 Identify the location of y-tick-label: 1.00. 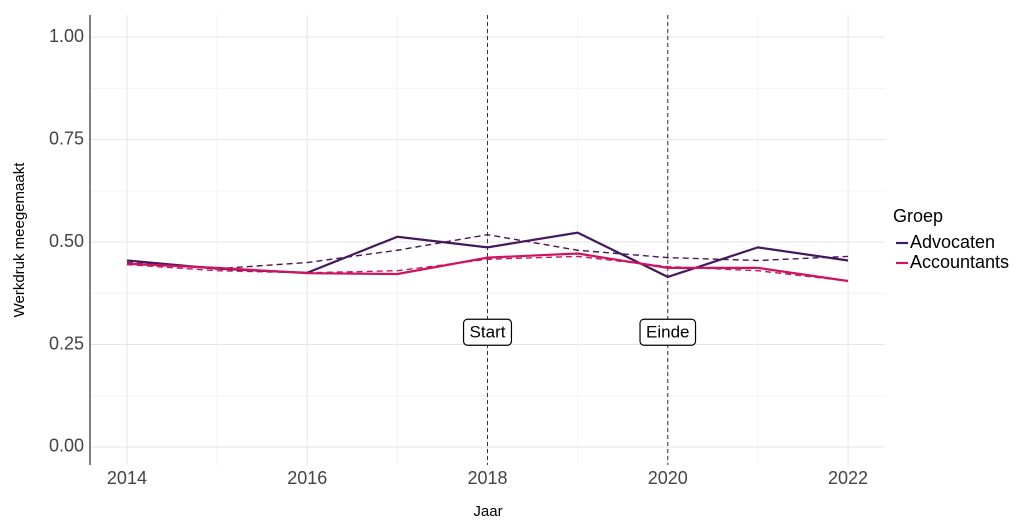
(66, 36).